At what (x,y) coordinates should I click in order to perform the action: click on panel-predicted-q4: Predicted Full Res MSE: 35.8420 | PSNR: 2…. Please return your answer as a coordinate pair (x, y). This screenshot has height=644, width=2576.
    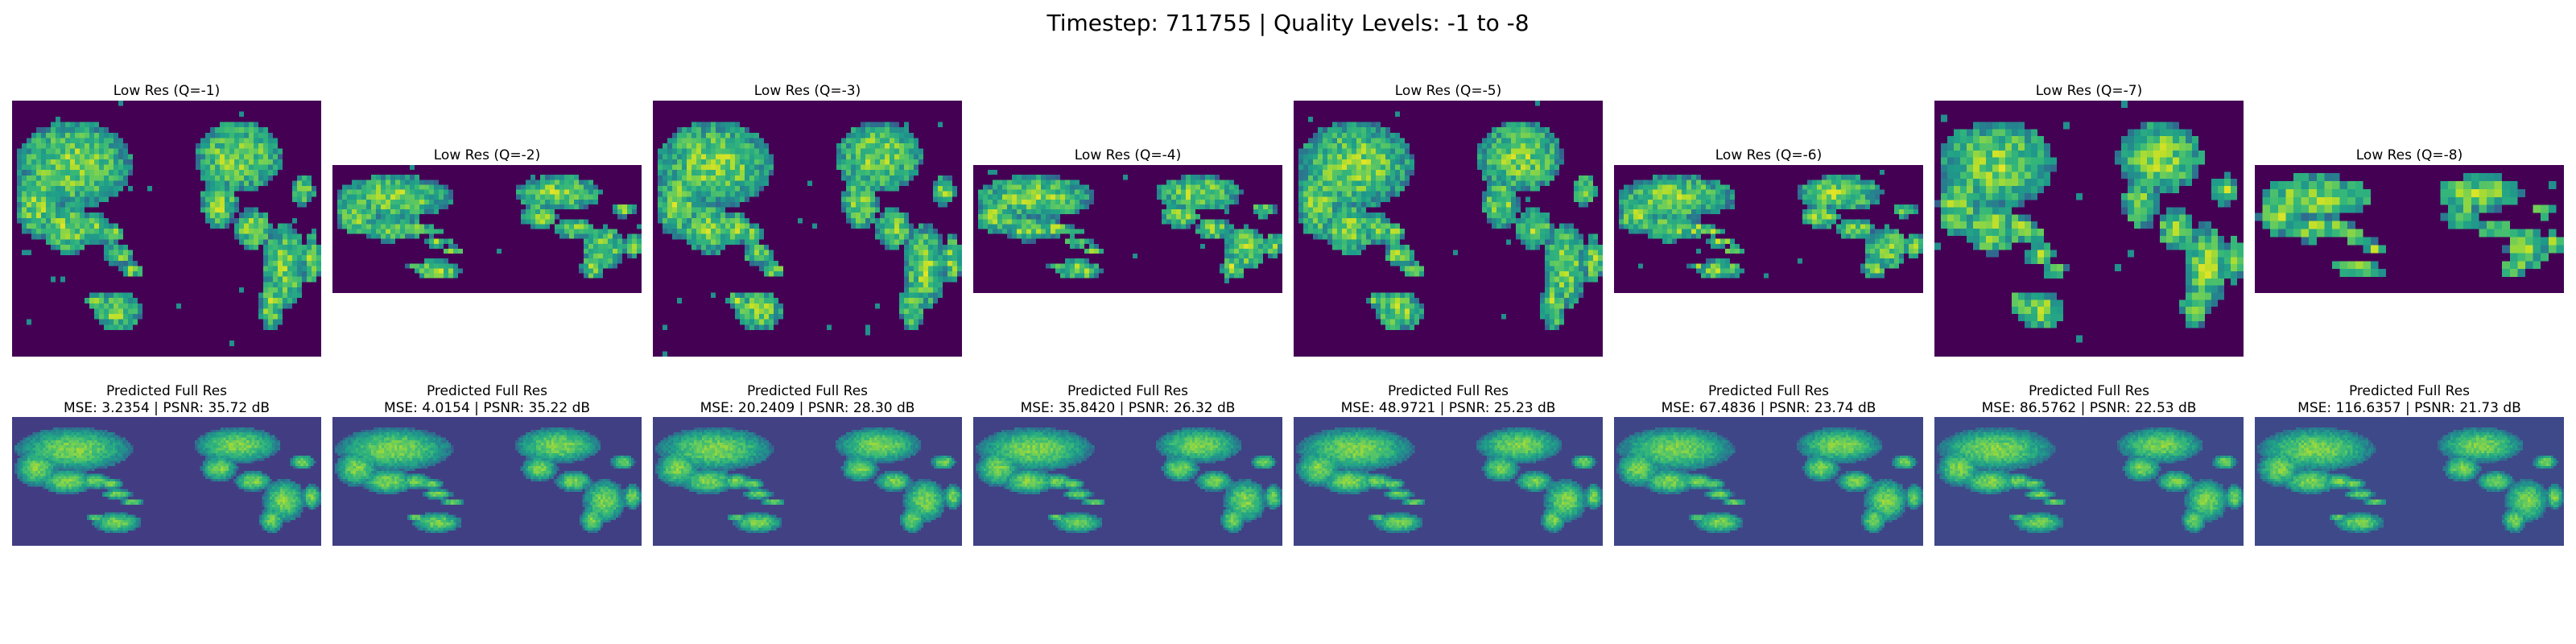
    Looking at the image, I should click on (1127, 464).